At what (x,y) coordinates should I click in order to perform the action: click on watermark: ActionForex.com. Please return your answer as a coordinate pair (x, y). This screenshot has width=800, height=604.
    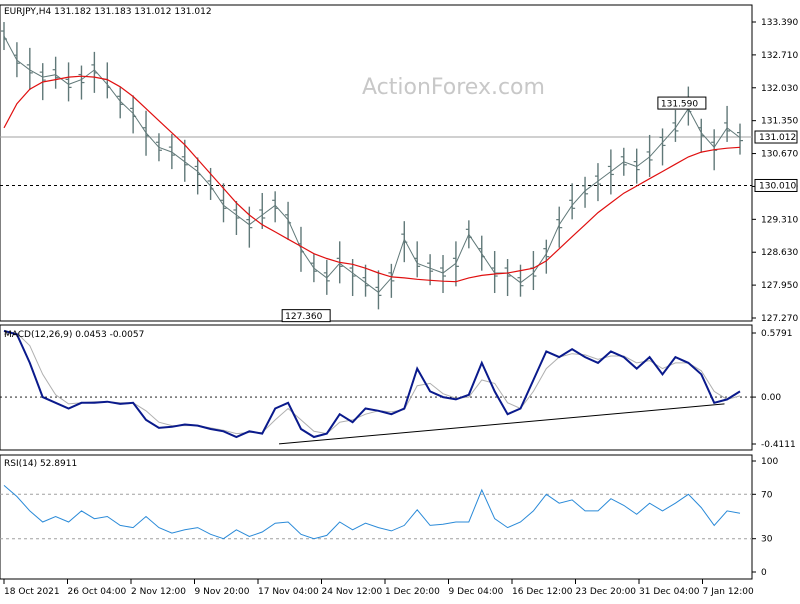
    Looking at the image, I should click on (453, 87).